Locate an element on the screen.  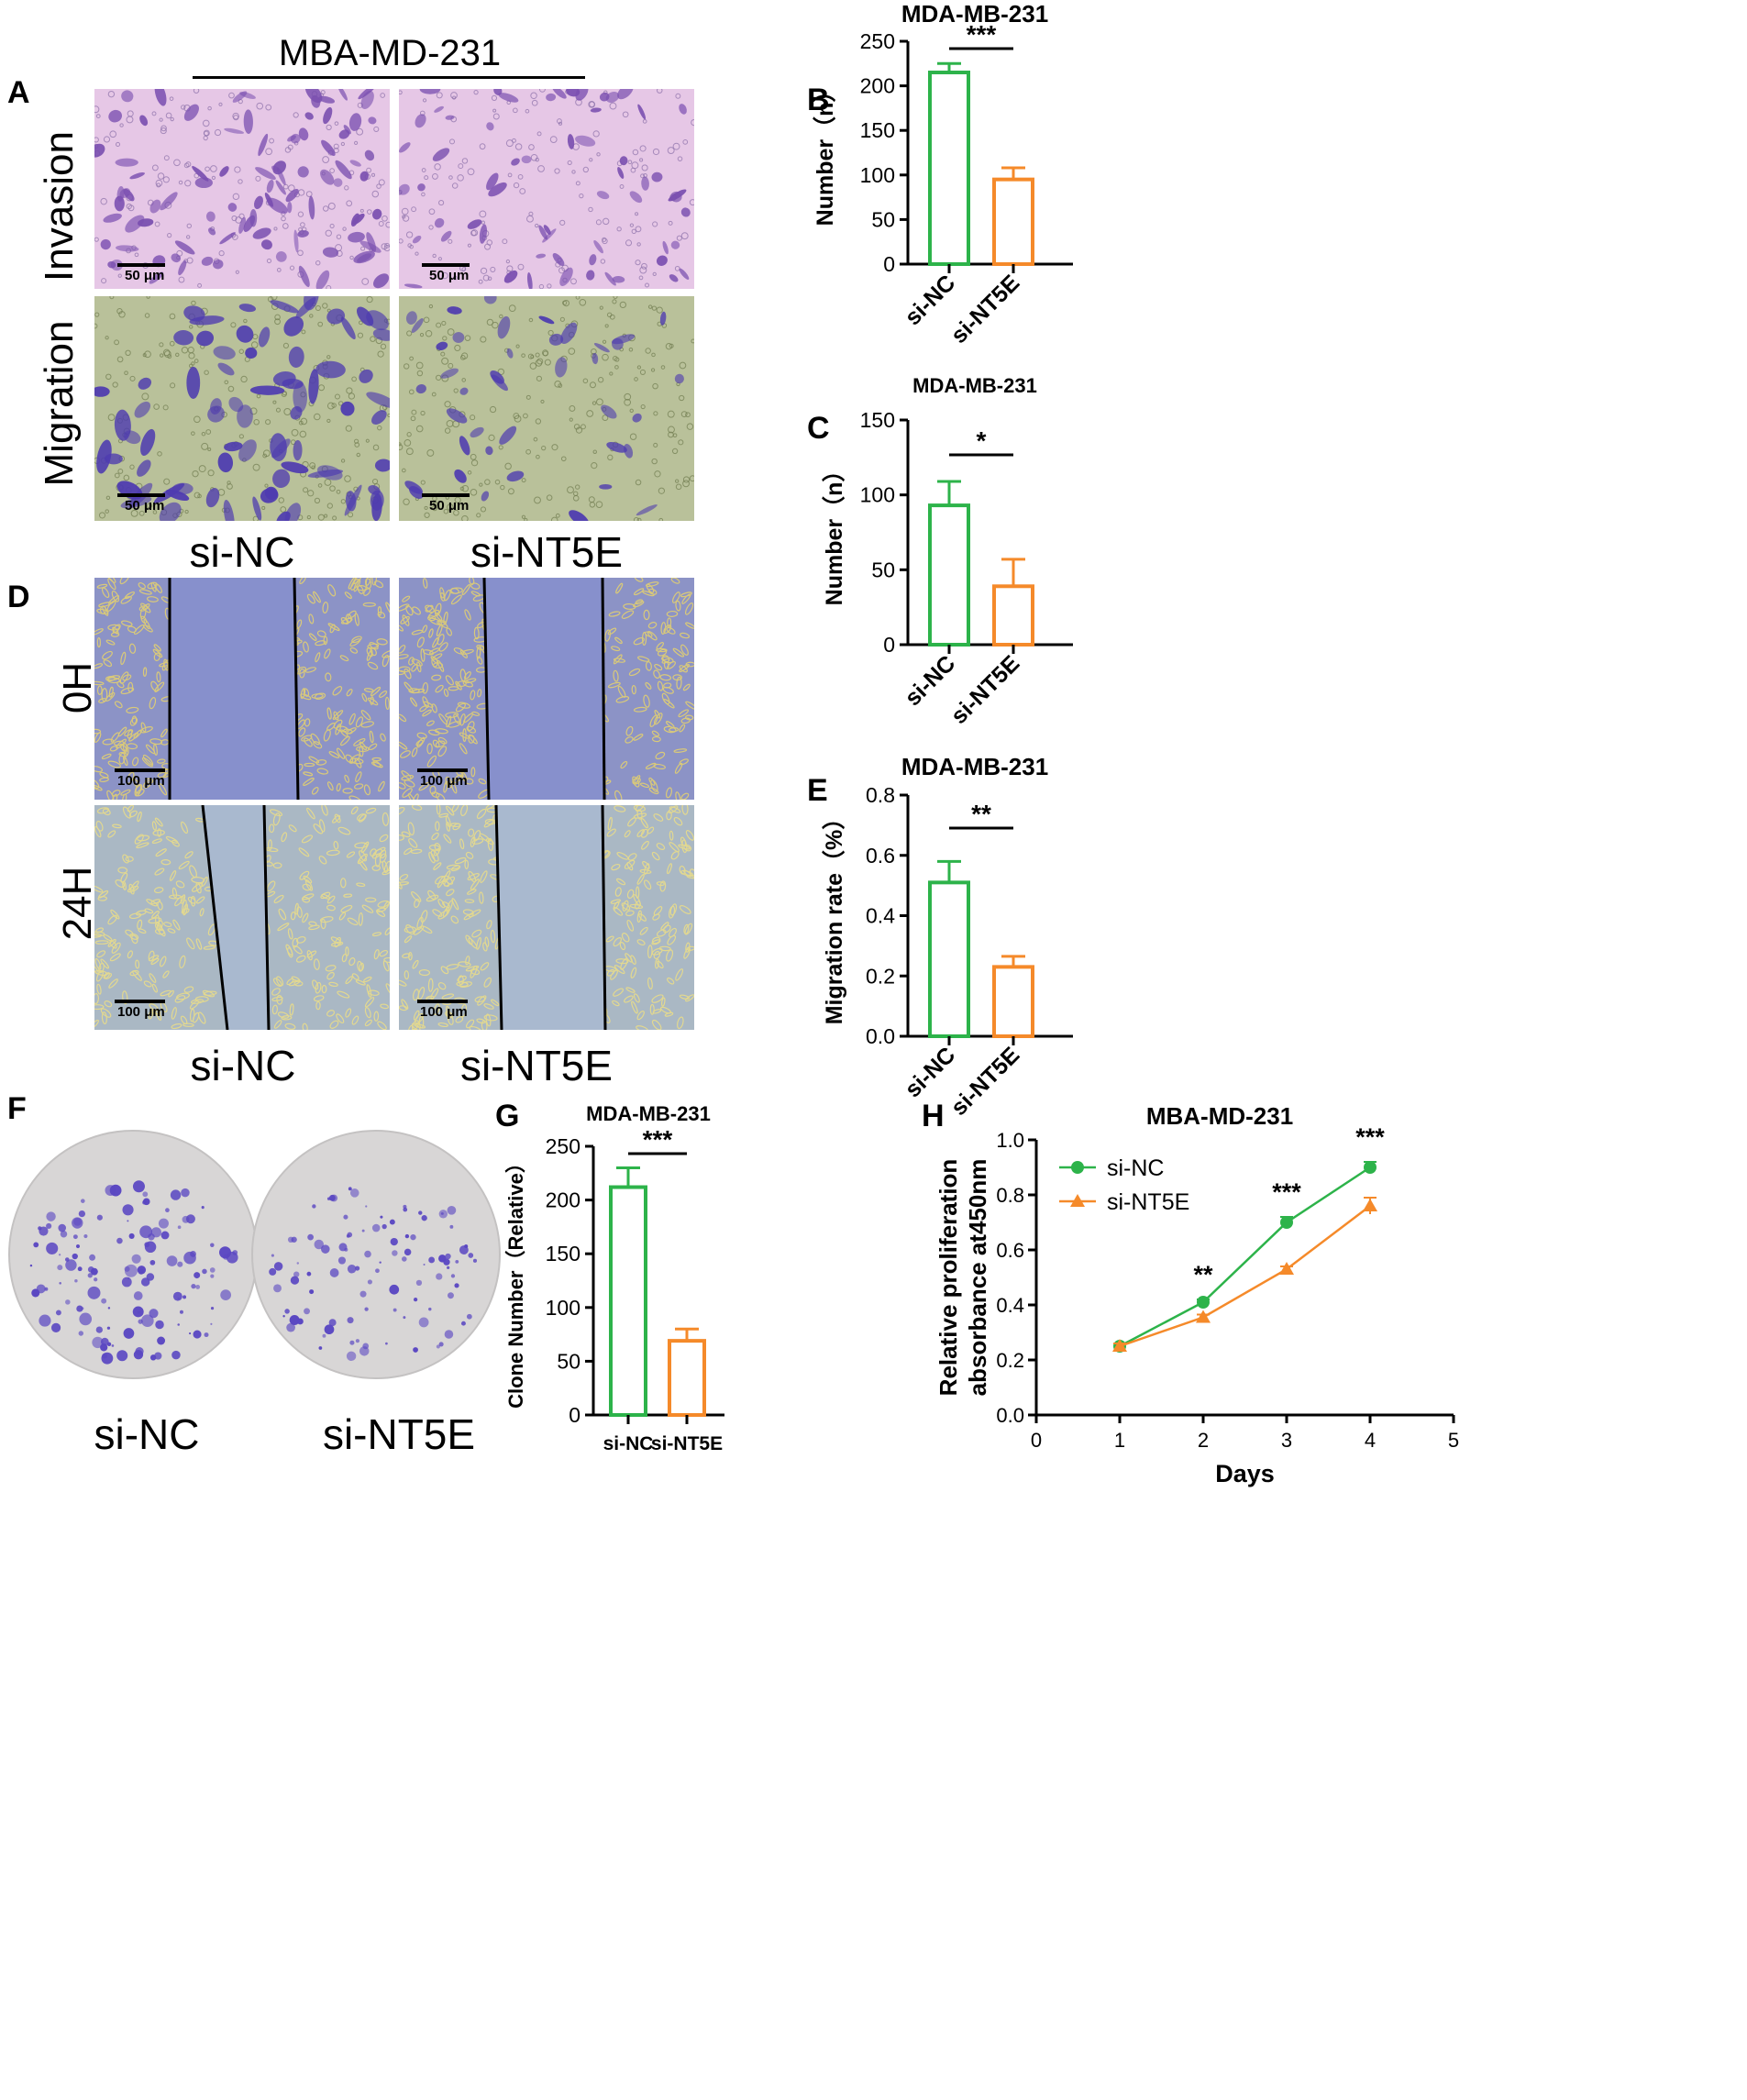
significance-label: * is located at coordinates (982, 440).